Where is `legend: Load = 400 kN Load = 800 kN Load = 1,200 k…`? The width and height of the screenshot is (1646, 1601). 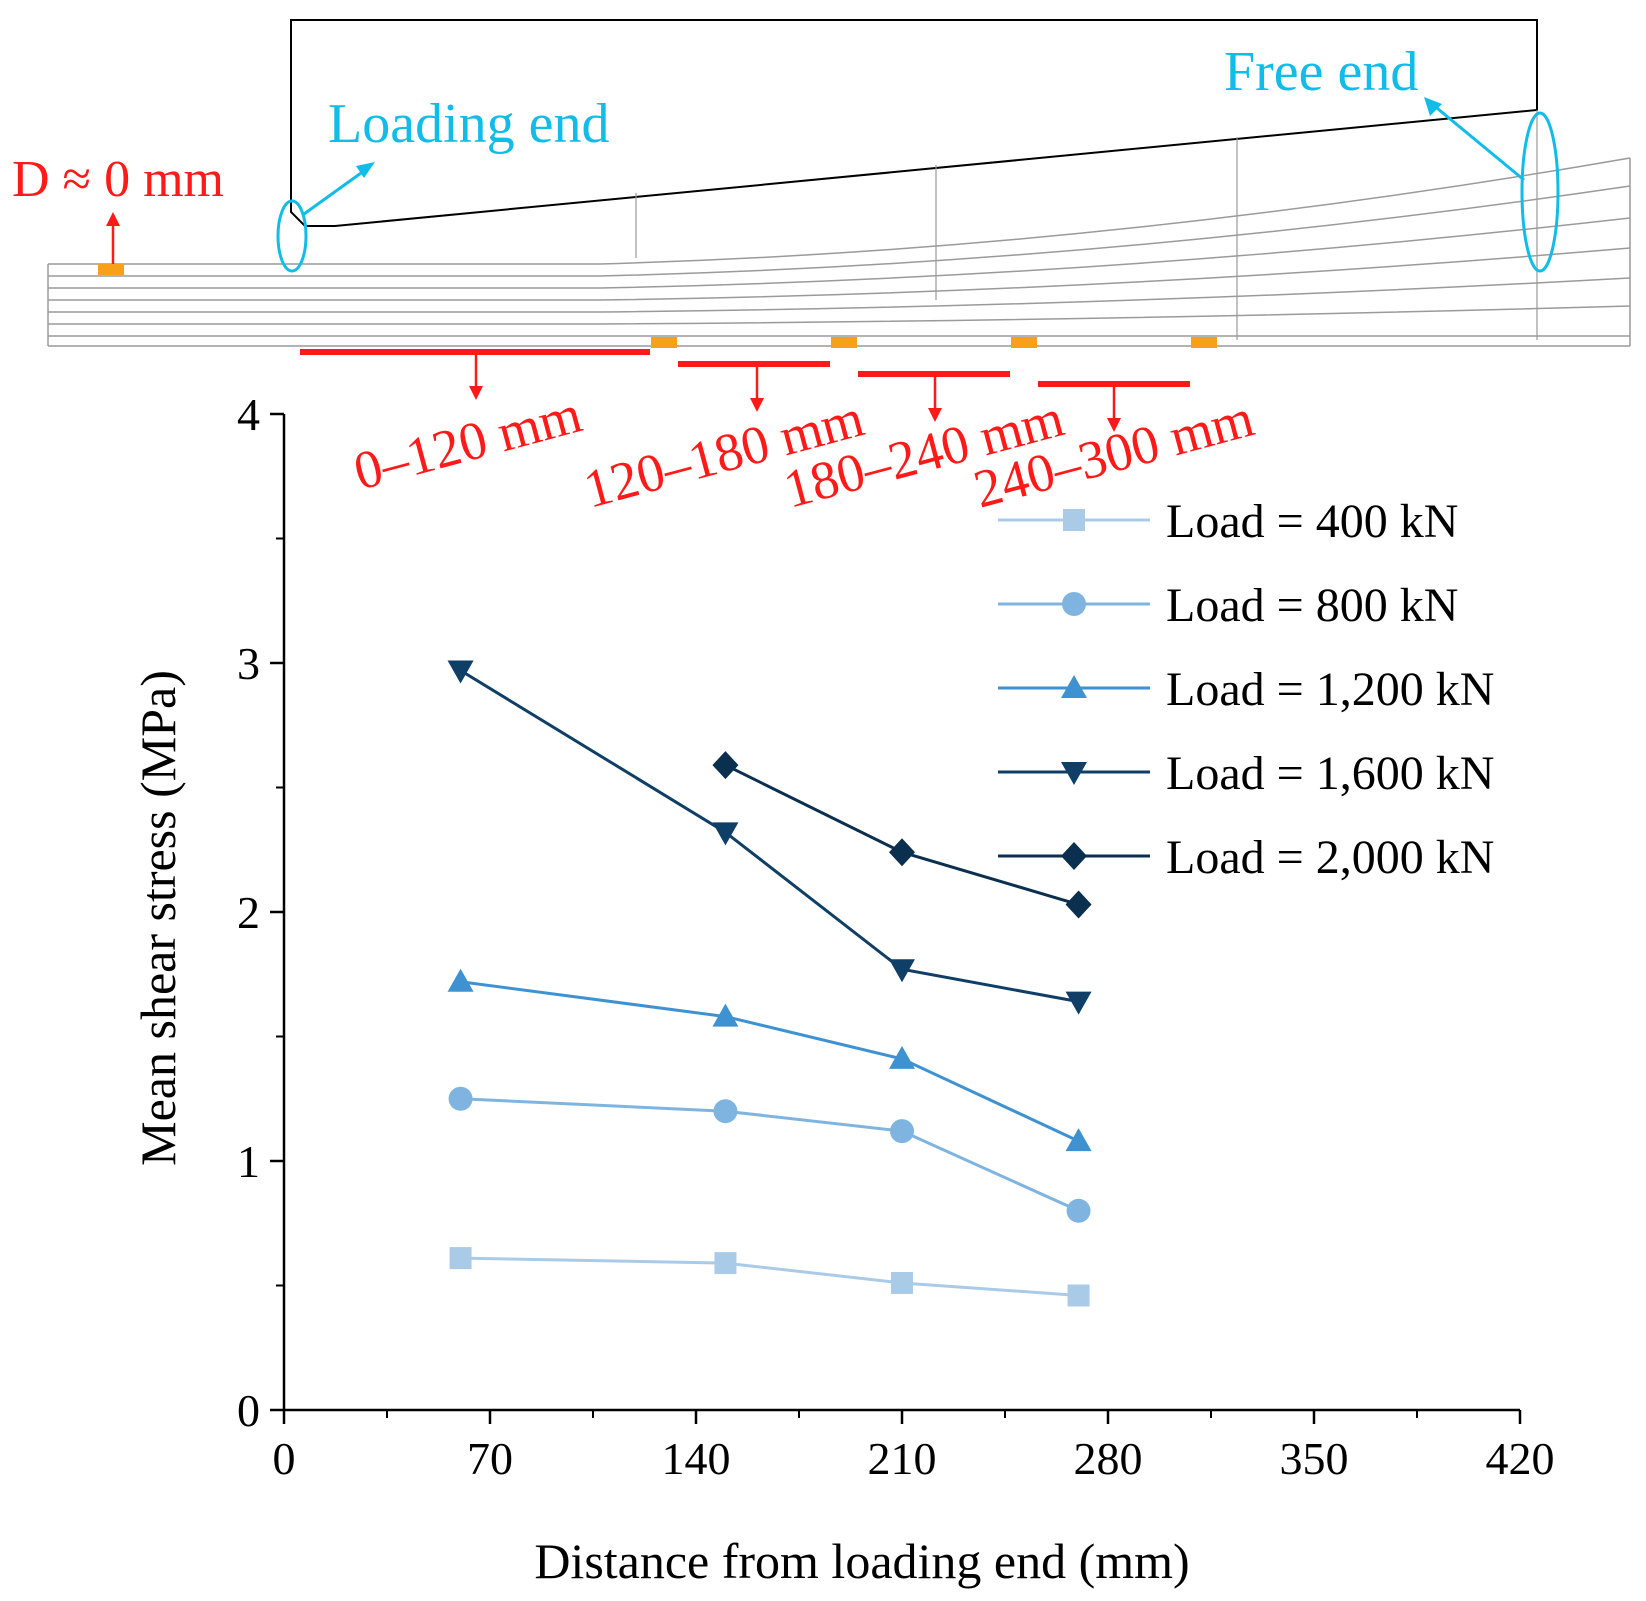
legend: Load = 400 kN Load = 800 kN Load = 1,200 k… is located at coordinates (1246, 689).